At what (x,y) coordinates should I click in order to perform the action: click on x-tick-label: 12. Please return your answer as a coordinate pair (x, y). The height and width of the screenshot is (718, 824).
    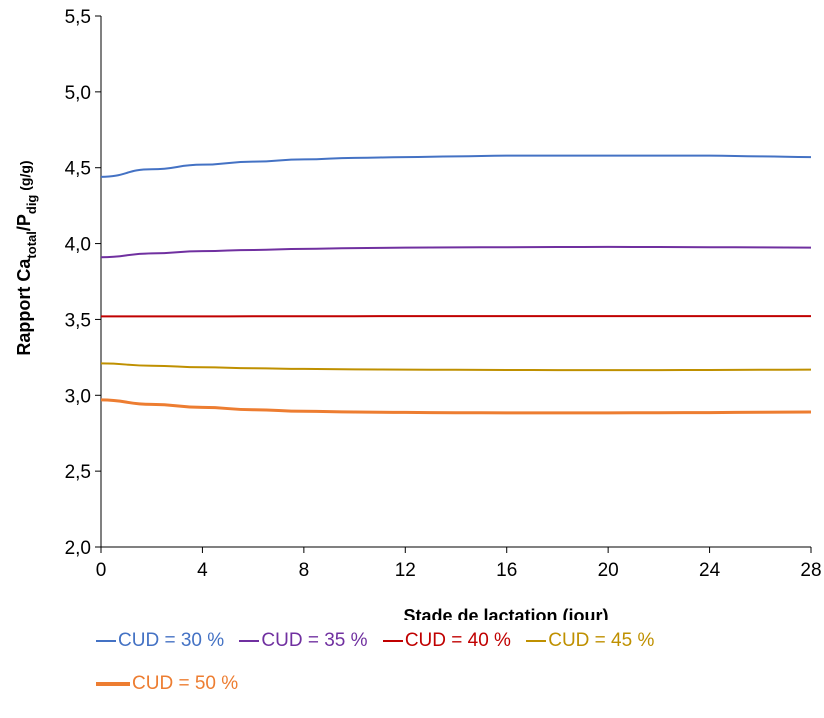
    Looking at the image, I should click on (405, 570).